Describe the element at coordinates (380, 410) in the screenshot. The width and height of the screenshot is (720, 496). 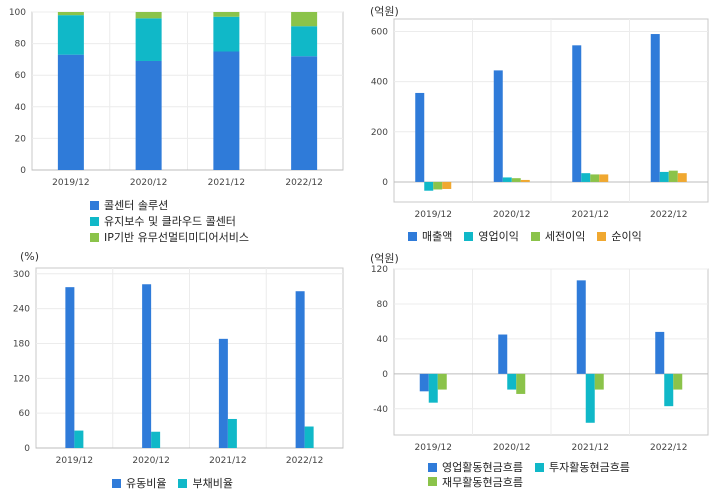
I see `y-tick-label: -40` at that location.